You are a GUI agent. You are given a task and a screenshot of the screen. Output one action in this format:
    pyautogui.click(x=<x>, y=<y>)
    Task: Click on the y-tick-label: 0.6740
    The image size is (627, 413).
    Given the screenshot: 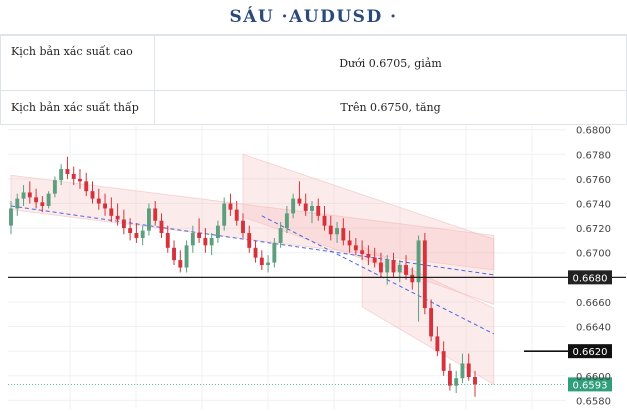 What is the action you would take?
    pyautogui.click(x=593, y=205)
    